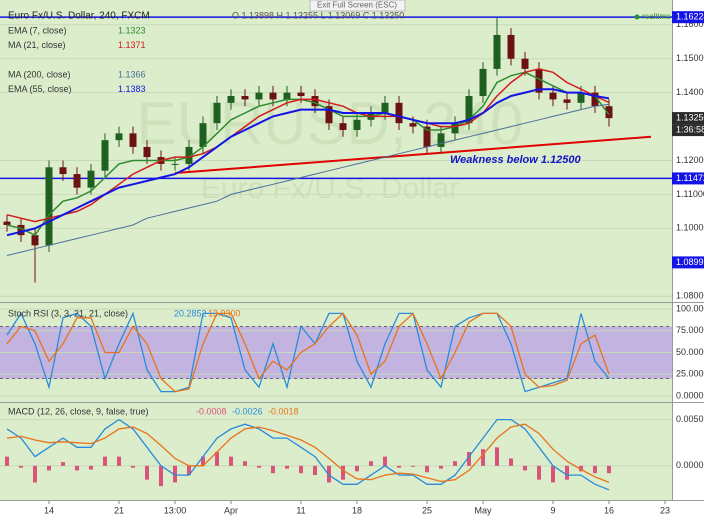 The height and width of the screenshot is (521, 704). What do you see at coordinates (40, 89) in the screenshot?
I see `legend-name: EMA (55, close)` at bounding box center [40, 89].